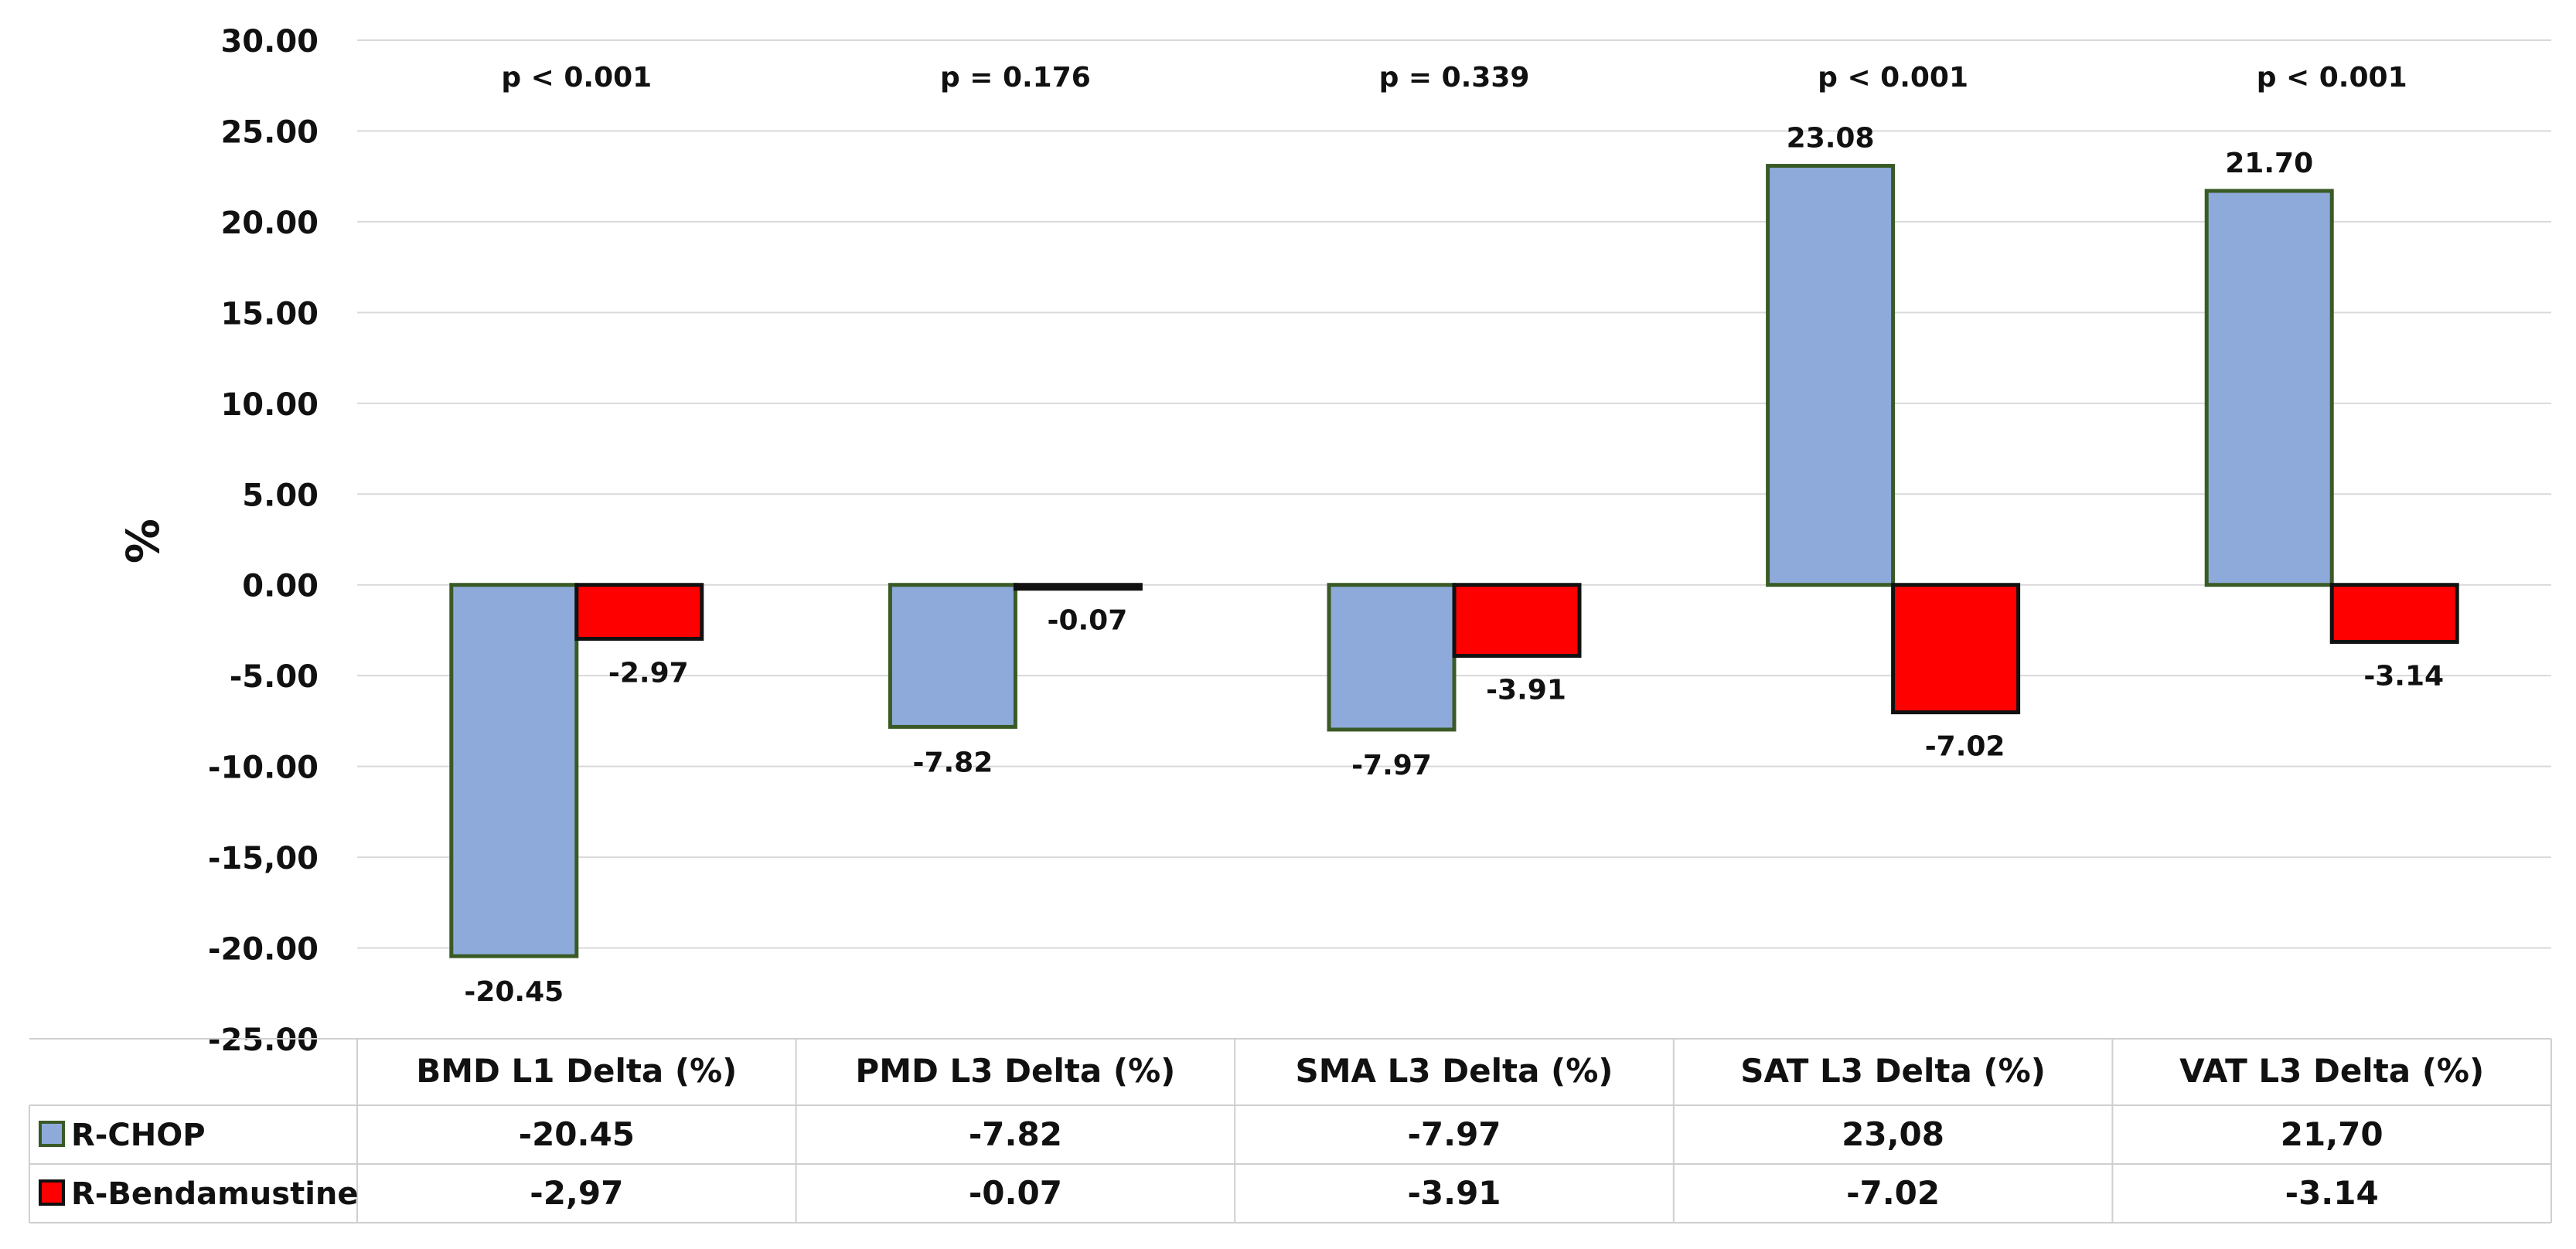 This screenshot has width=2576, height=1249. What do you see at coordinates (576, 1071) in the screenshot?
I see `category-label: BMD L1 Delta (%)` at bounding box center [576, 1071].